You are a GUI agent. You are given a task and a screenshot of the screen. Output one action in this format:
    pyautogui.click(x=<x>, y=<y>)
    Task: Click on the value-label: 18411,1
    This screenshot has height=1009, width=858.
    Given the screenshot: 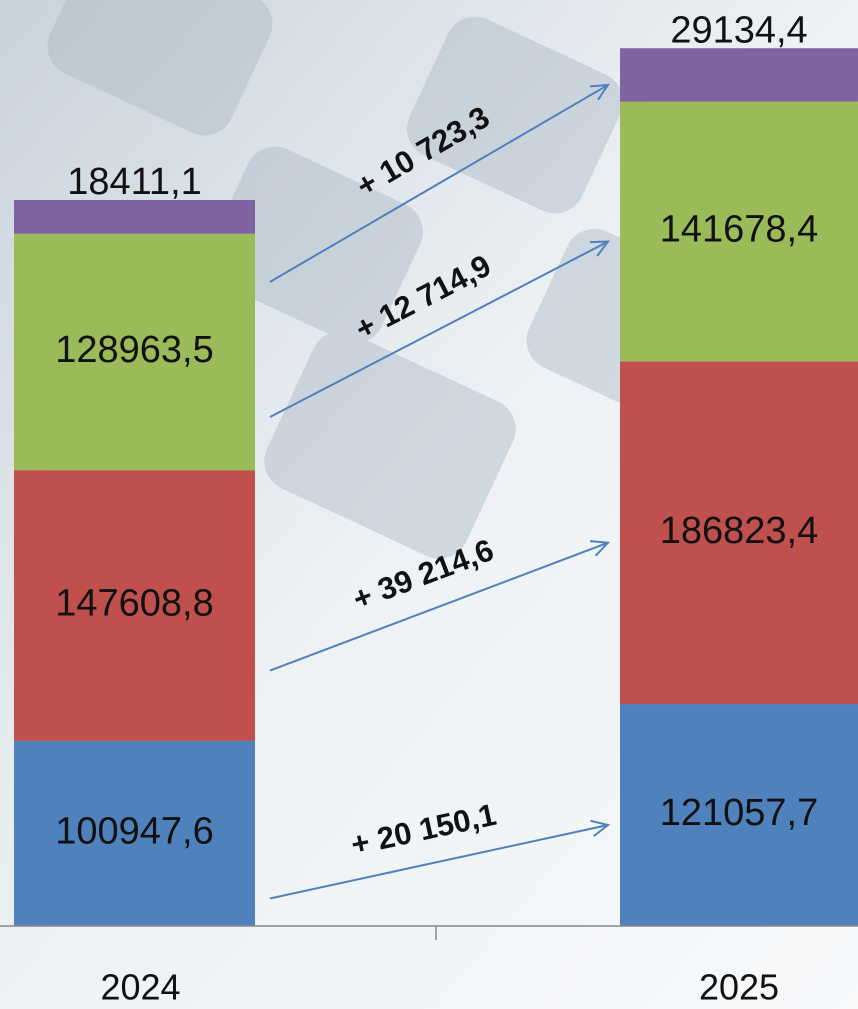 What is the action you would take?
    pyautogui.click(x=134, y=182)
    